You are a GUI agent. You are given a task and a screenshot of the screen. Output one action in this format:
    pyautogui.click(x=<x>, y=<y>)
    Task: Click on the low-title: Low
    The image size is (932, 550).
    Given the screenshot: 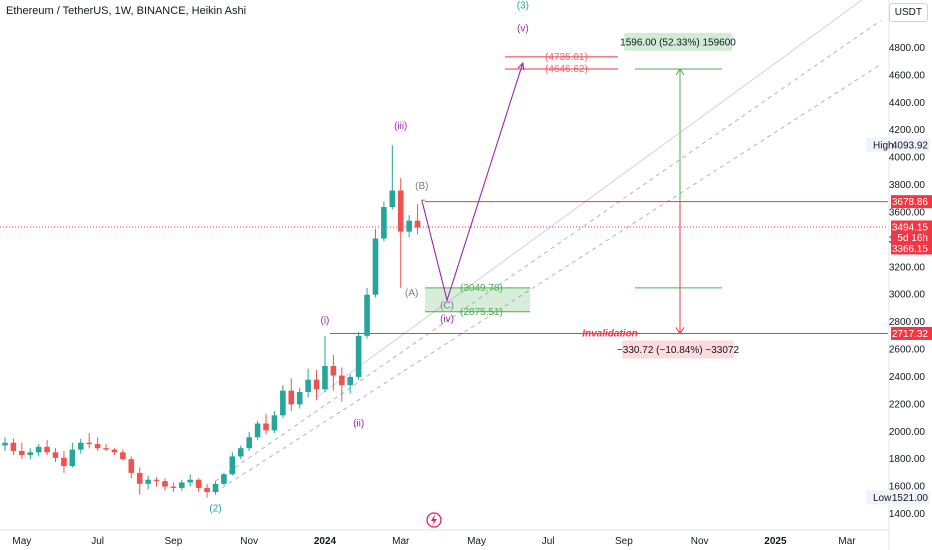 What is the action you would take?
    pyautogui.click(x=882, y=498)
    